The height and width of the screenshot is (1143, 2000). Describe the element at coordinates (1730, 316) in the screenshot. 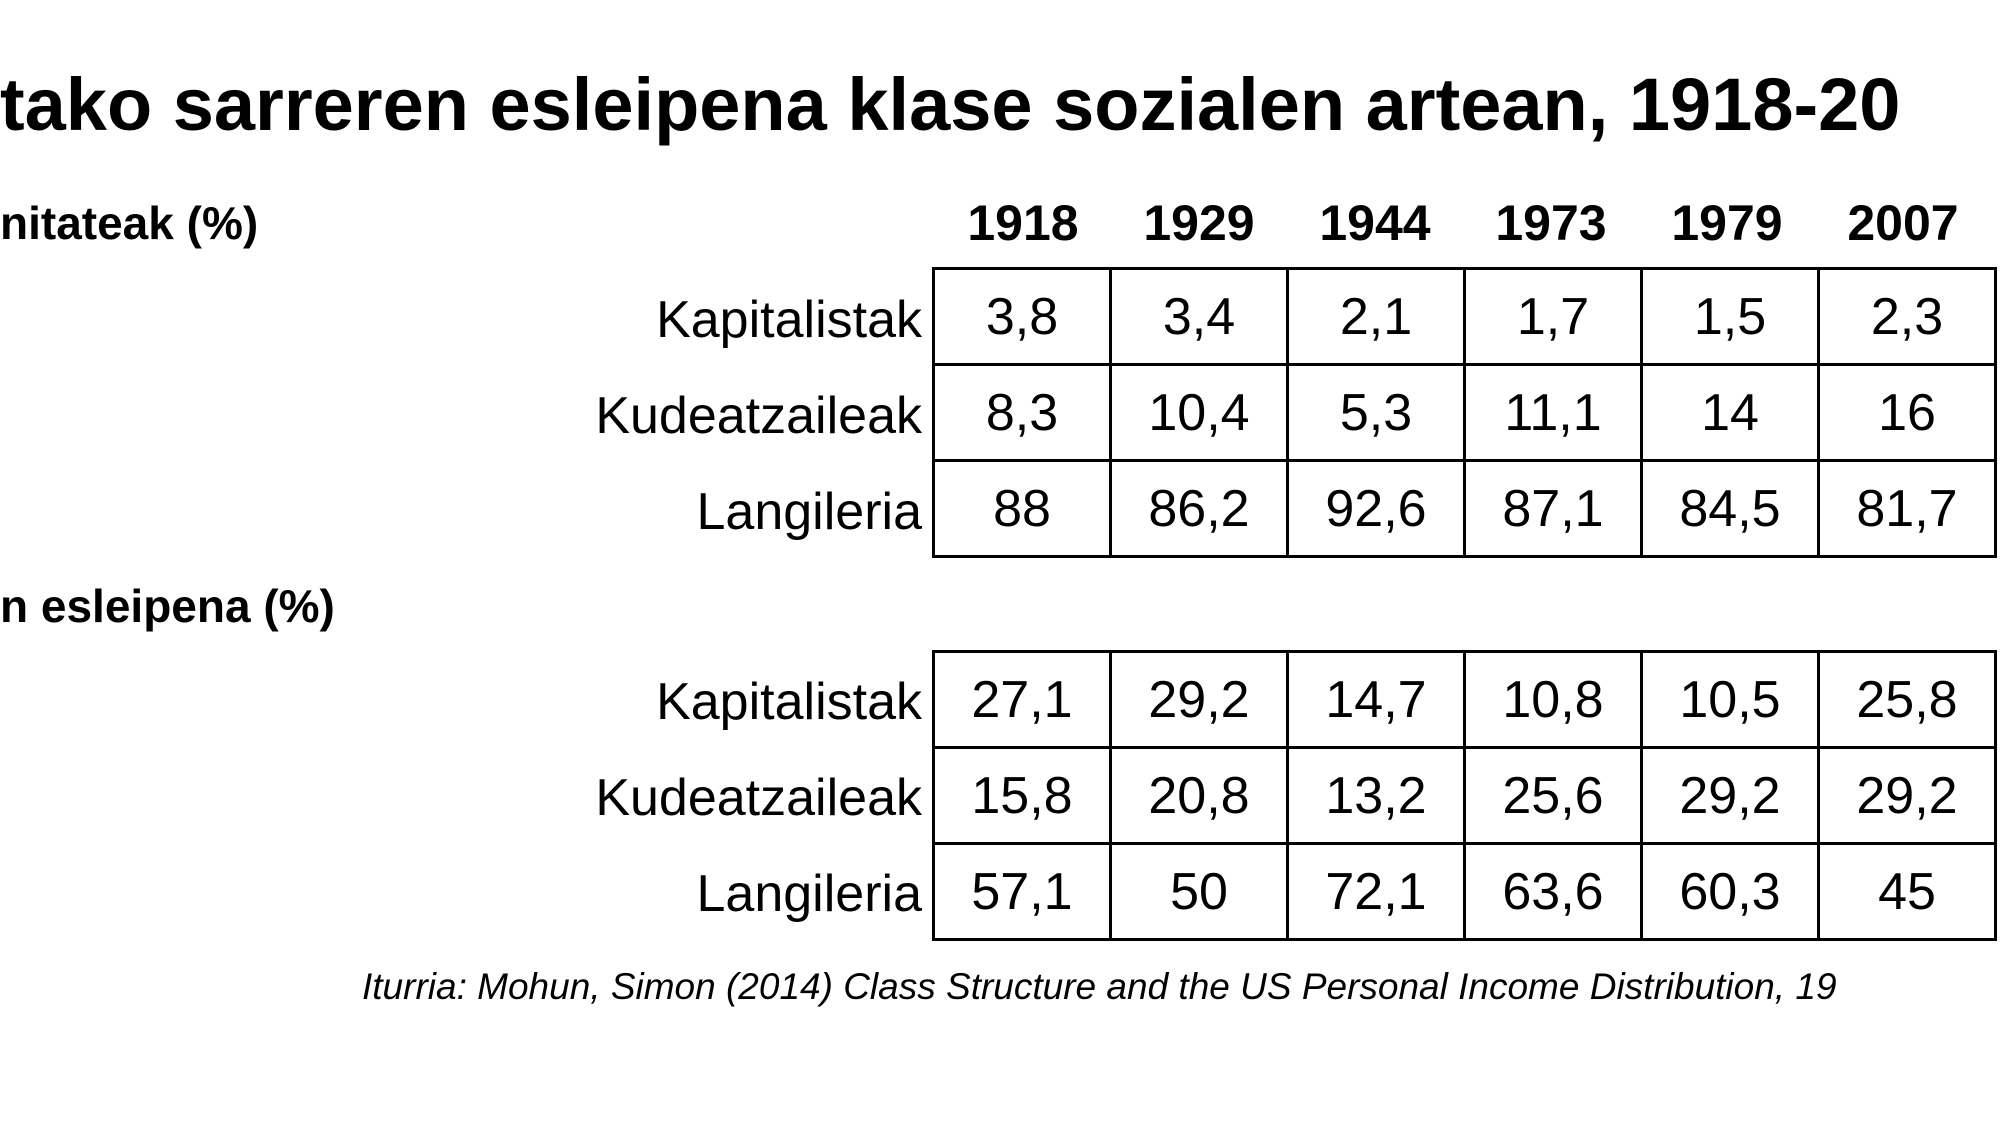

I see `table-cell: 1,5` at that location.